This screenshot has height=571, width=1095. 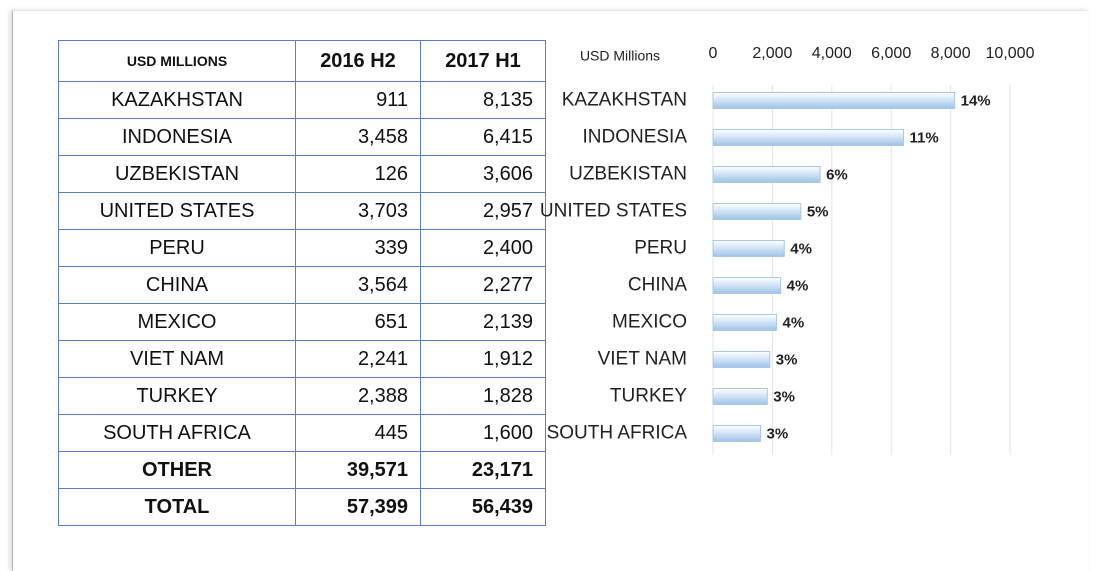 I want to click on y-tick-label: KAZAKHSTAN, so click(x=624, y=100).